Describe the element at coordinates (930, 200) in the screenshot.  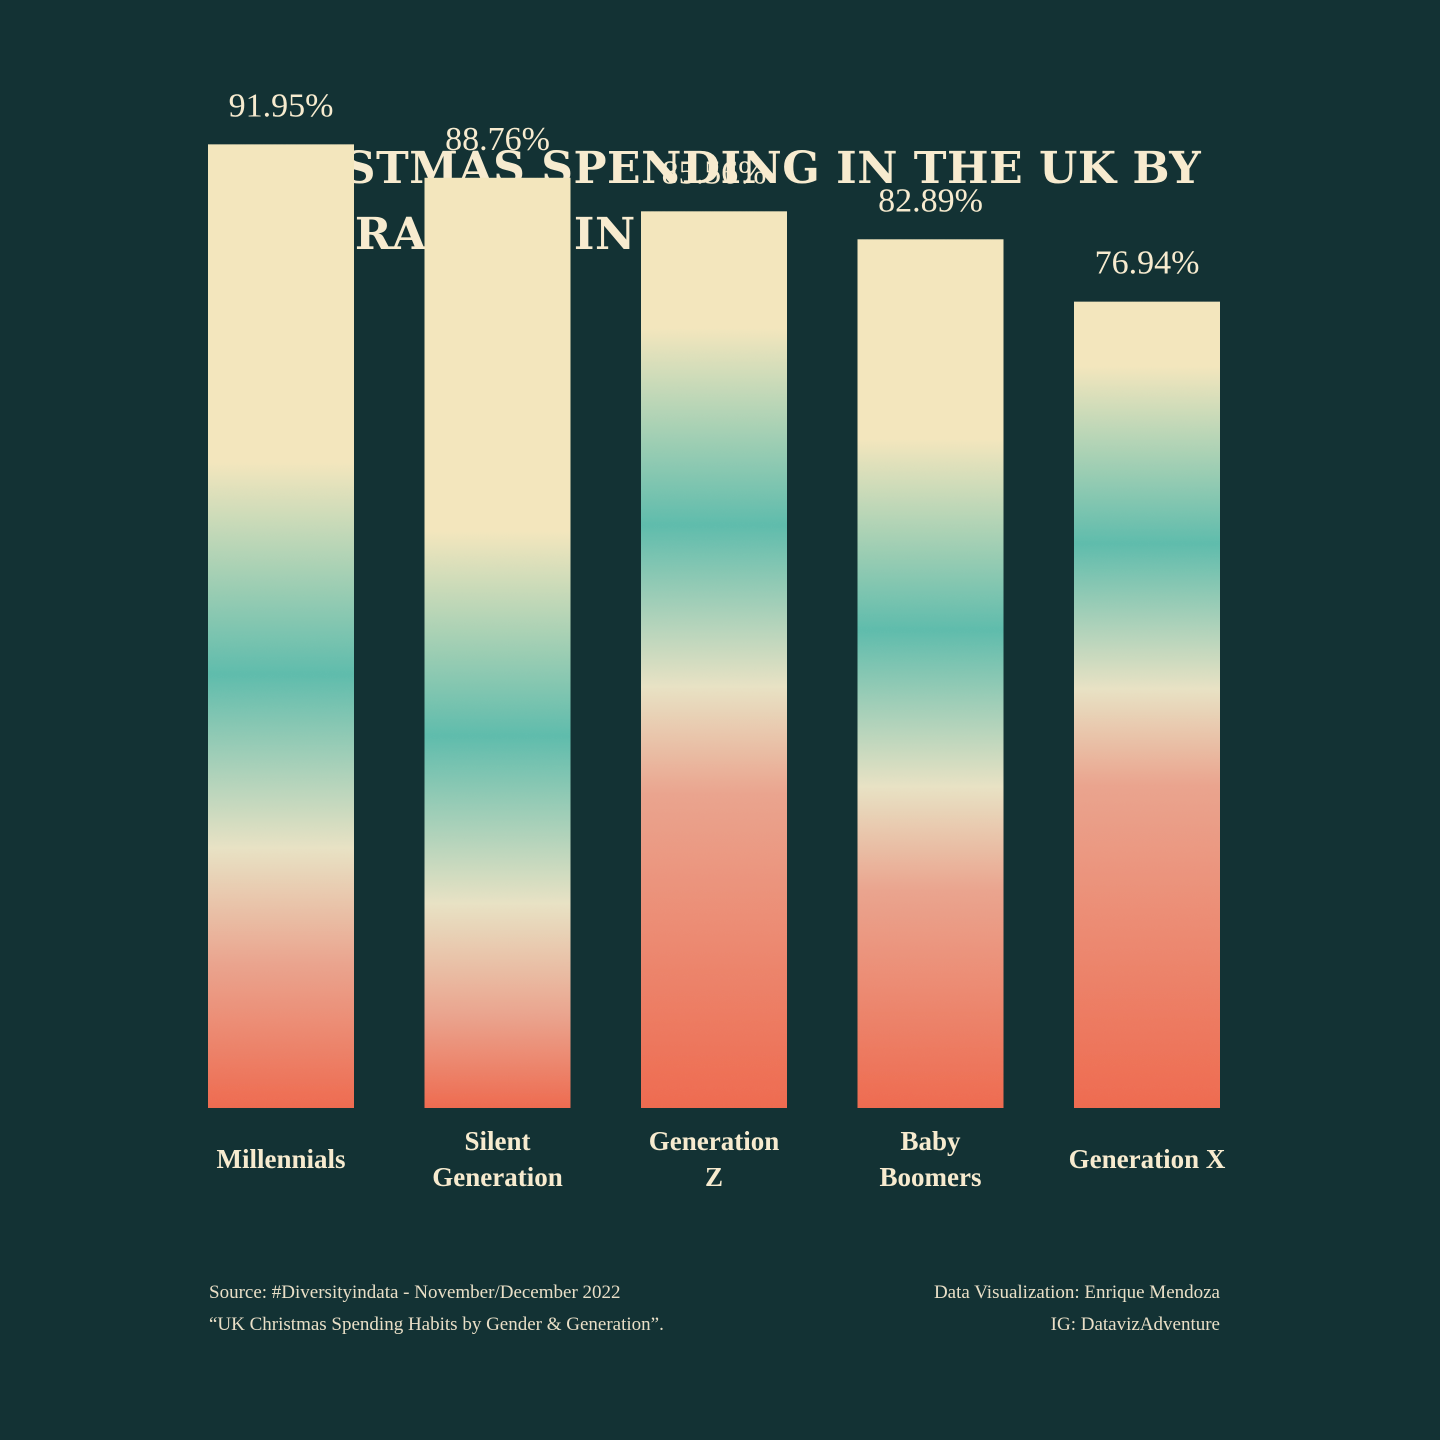
I see `value-label-3: 82.89%` at that location.